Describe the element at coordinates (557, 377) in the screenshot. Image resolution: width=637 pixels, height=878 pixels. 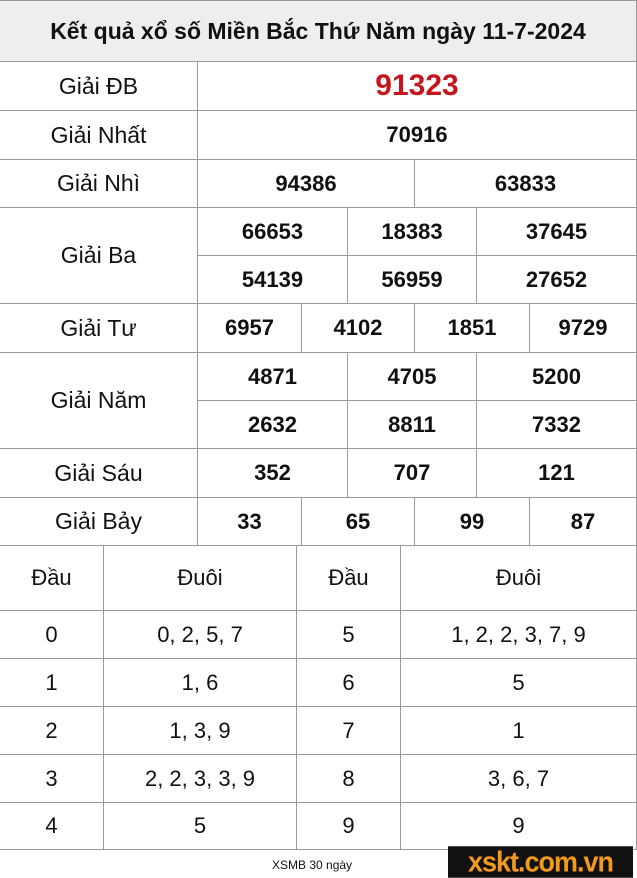
I see `prize-value-nam: 5200` at that location.